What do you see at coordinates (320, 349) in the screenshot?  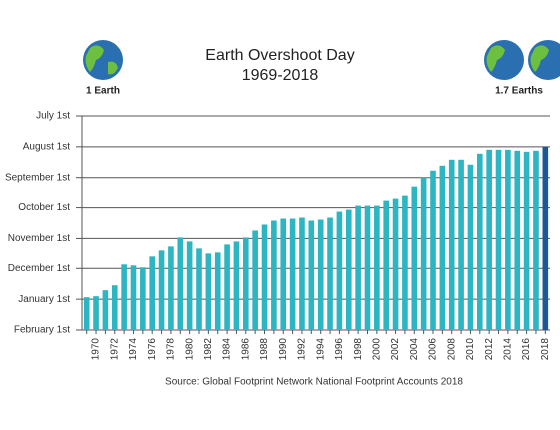 I see `x-tick-label: 1994` at bounding box center [320, 349].